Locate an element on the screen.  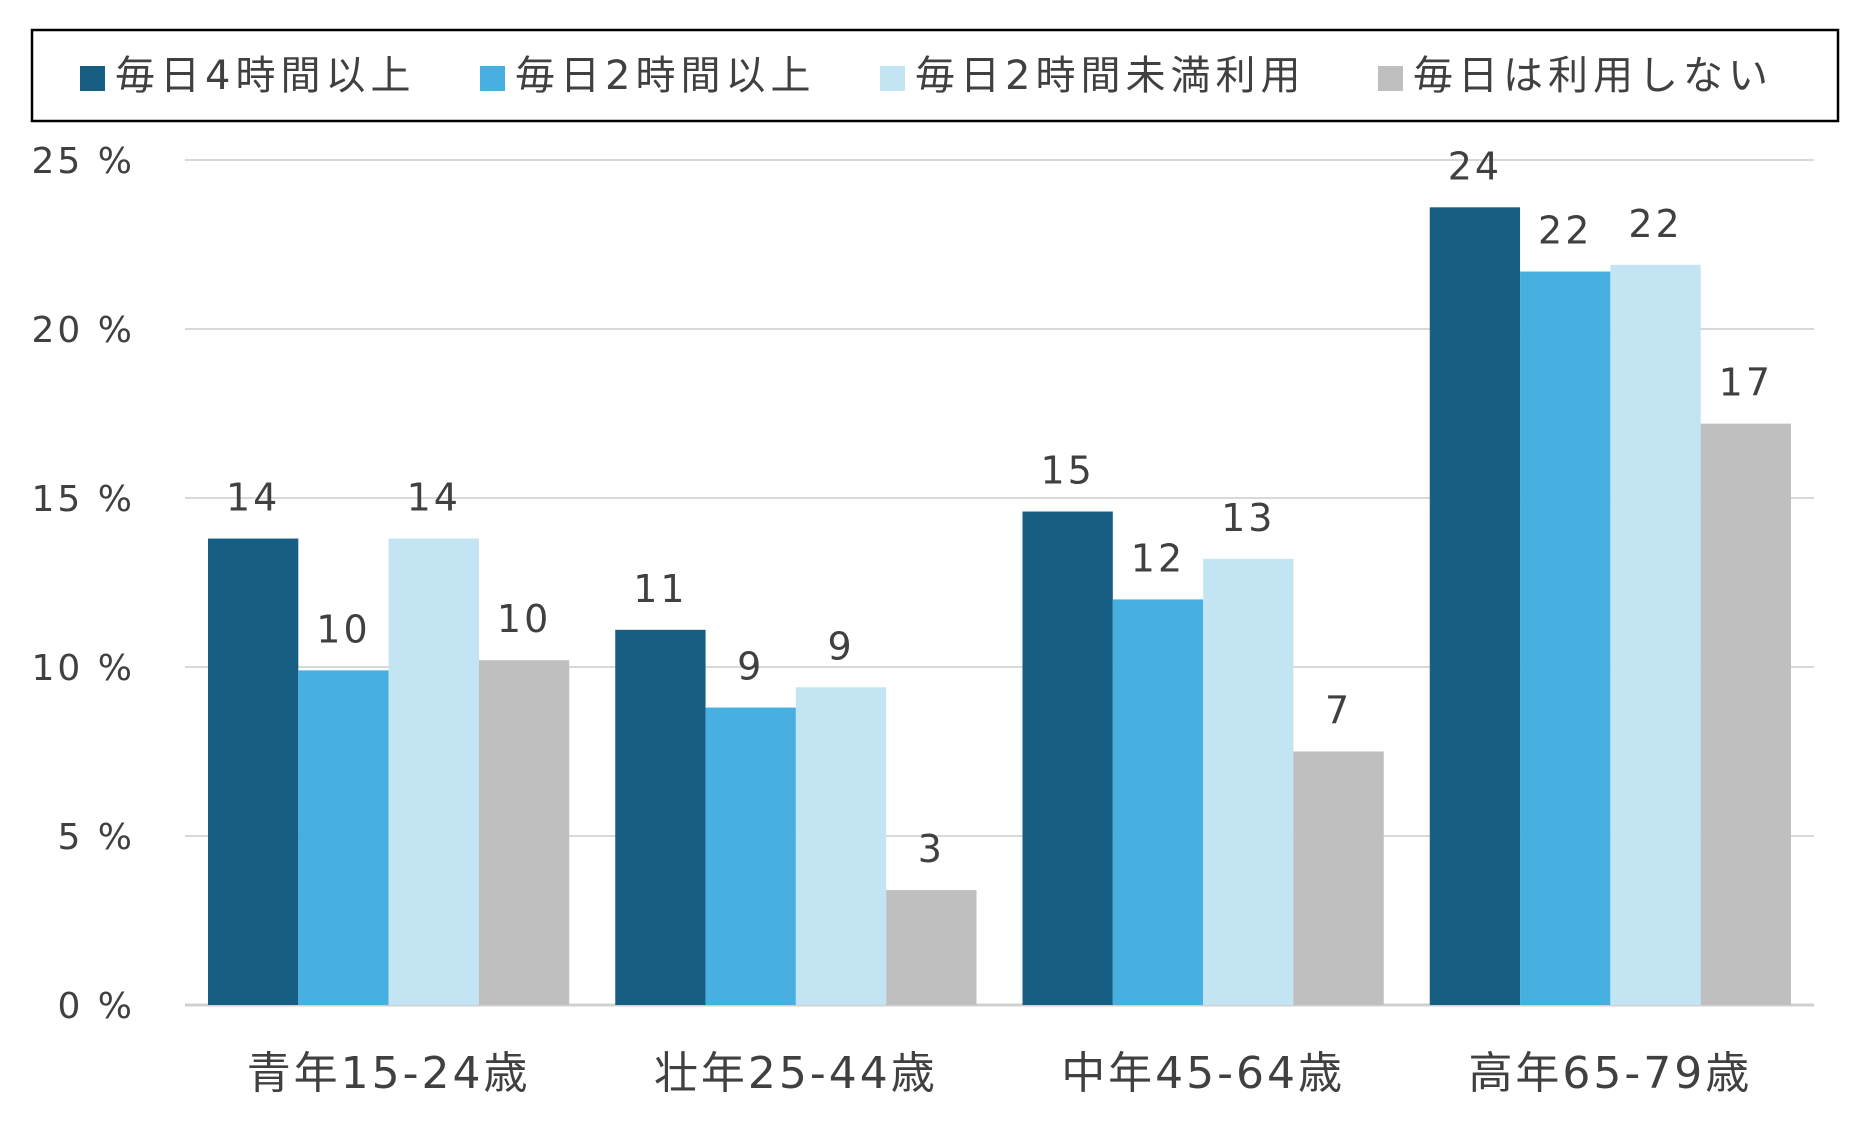
x-axis: 青年15-24歳 壮年25-44歳 中年45-64歳 高年65-79歳 is located at coordinates (999, 1073).